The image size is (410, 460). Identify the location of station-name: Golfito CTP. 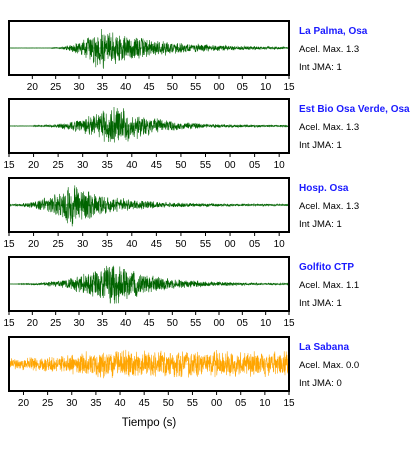
(326, 267).